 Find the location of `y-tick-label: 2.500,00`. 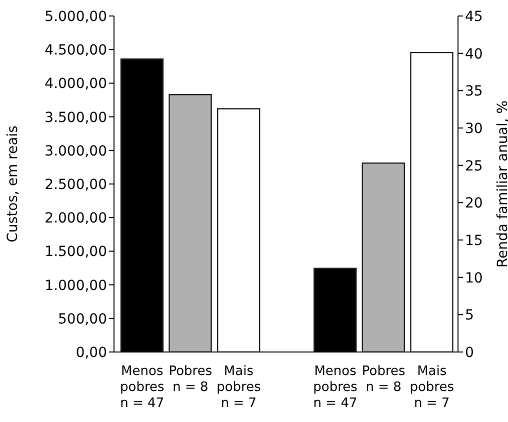

y-tick-label: 2.500,00 is located at coordinates (75, 184).